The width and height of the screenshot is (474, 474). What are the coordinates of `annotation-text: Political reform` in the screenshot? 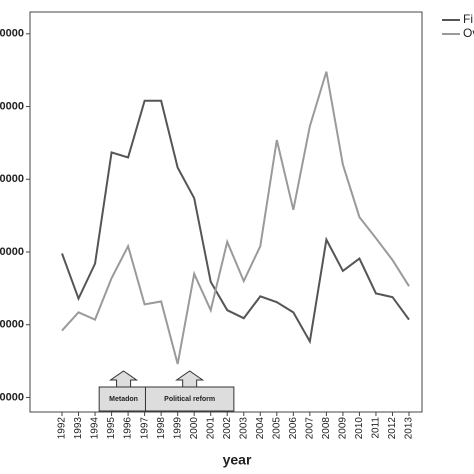 It's located at (189, 399).